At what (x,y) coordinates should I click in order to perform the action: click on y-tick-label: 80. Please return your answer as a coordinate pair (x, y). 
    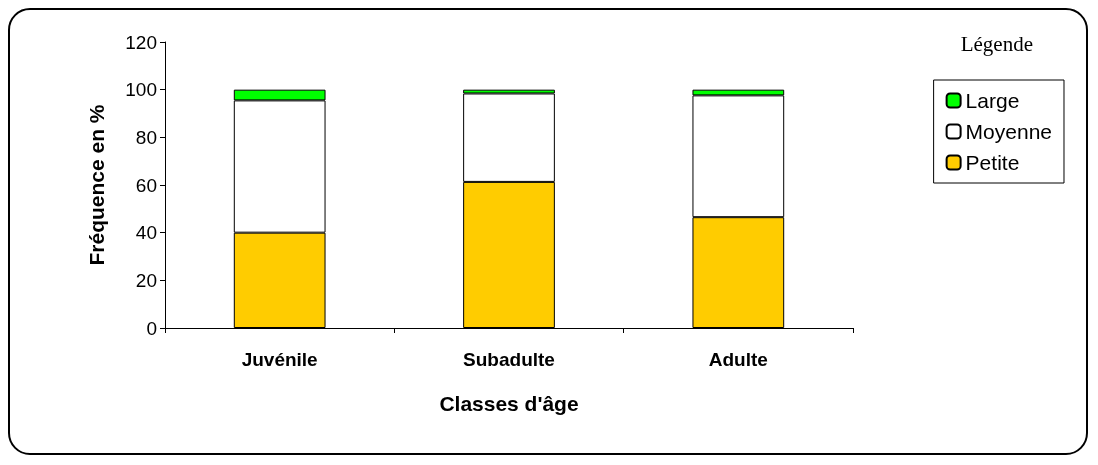
    Looking at the image, I should click on (146, 137).